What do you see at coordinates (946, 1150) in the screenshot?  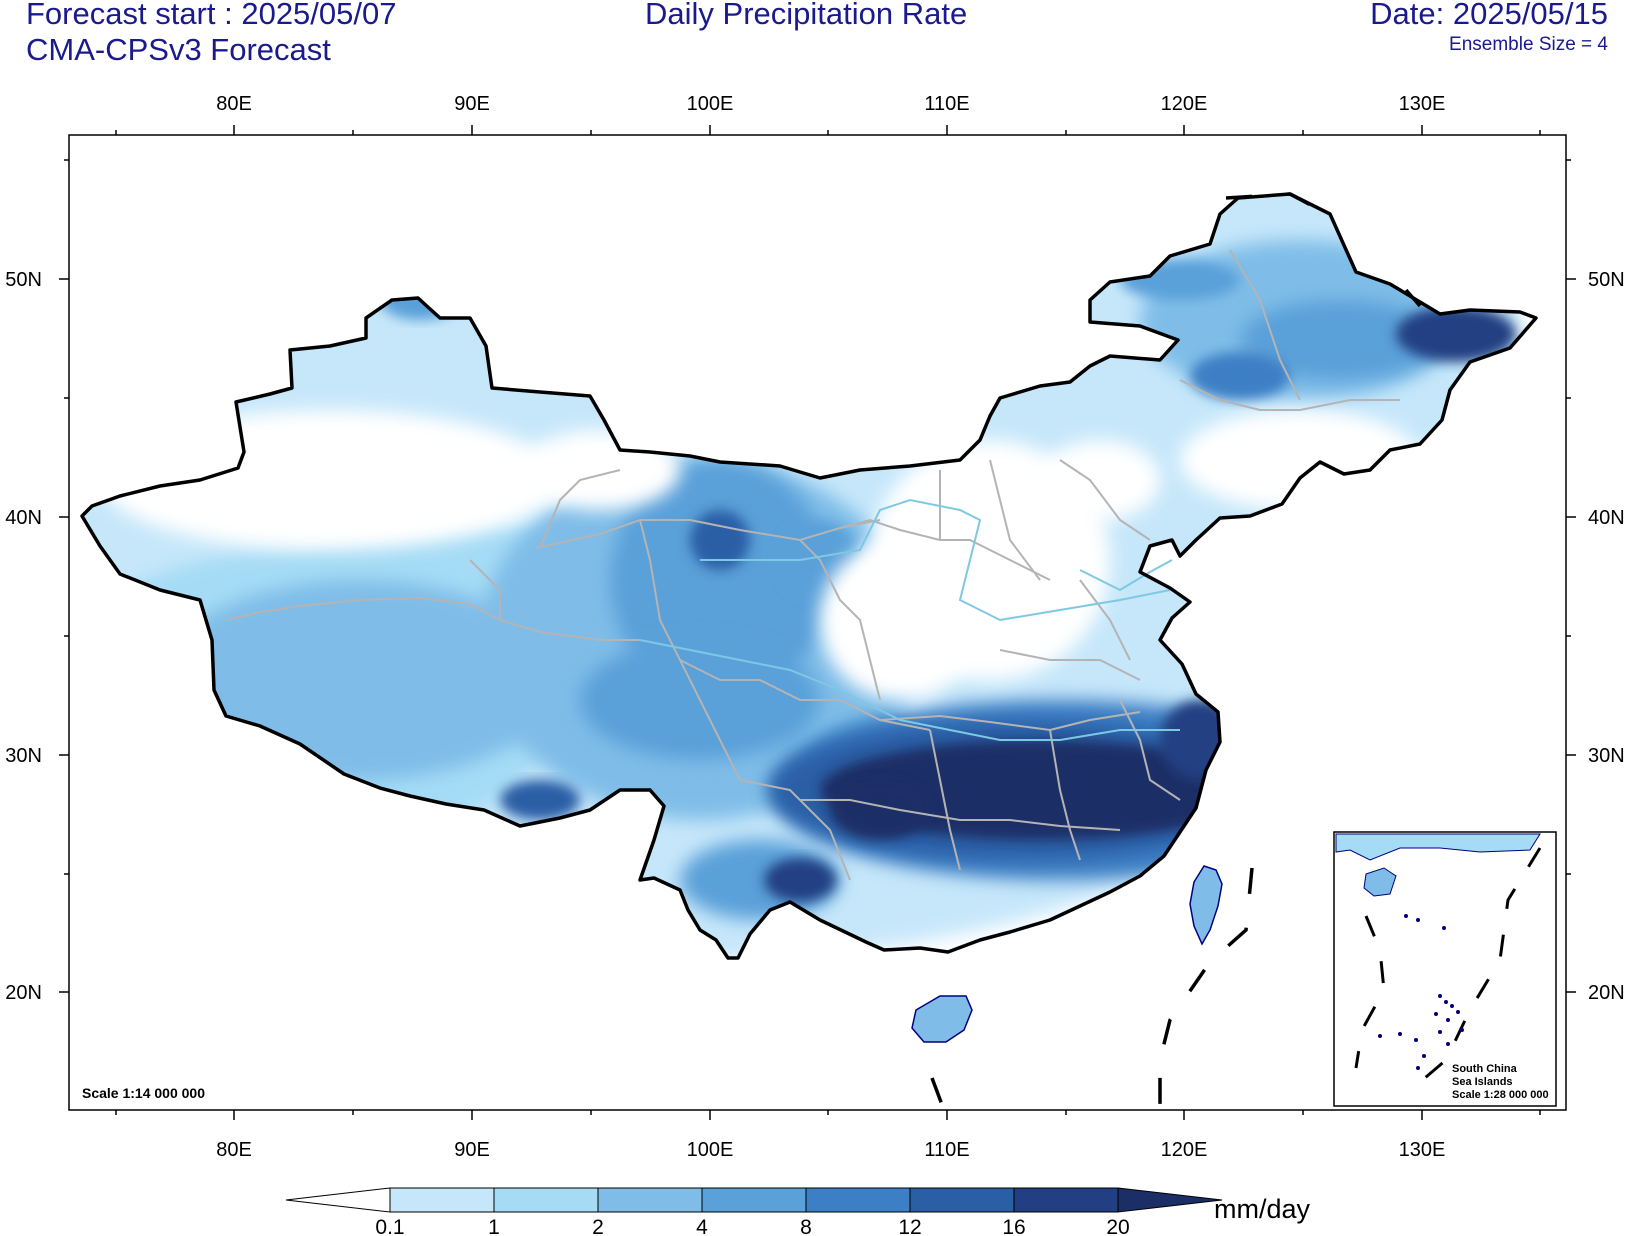 I see `lon-tick-bottom-110: 110E` at bounding box center [946, 1150].